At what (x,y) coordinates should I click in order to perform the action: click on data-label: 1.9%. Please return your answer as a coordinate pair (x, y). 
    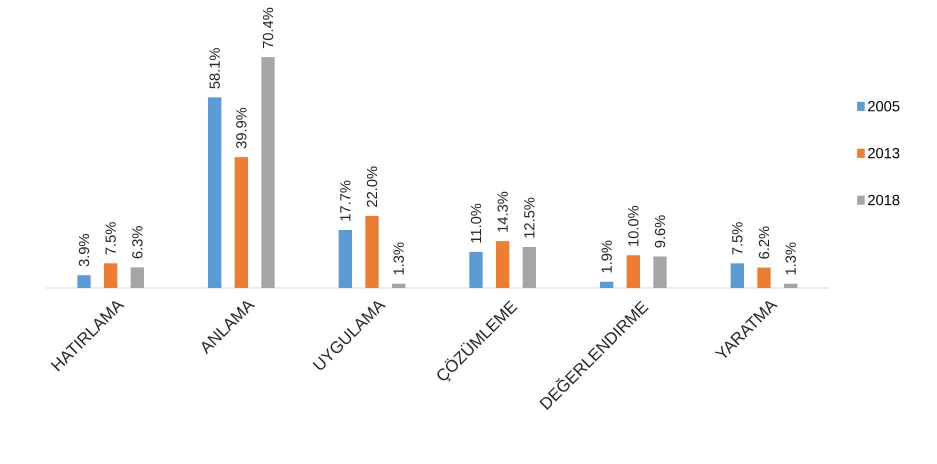
    Looking at the image, I should click on (606, 256).